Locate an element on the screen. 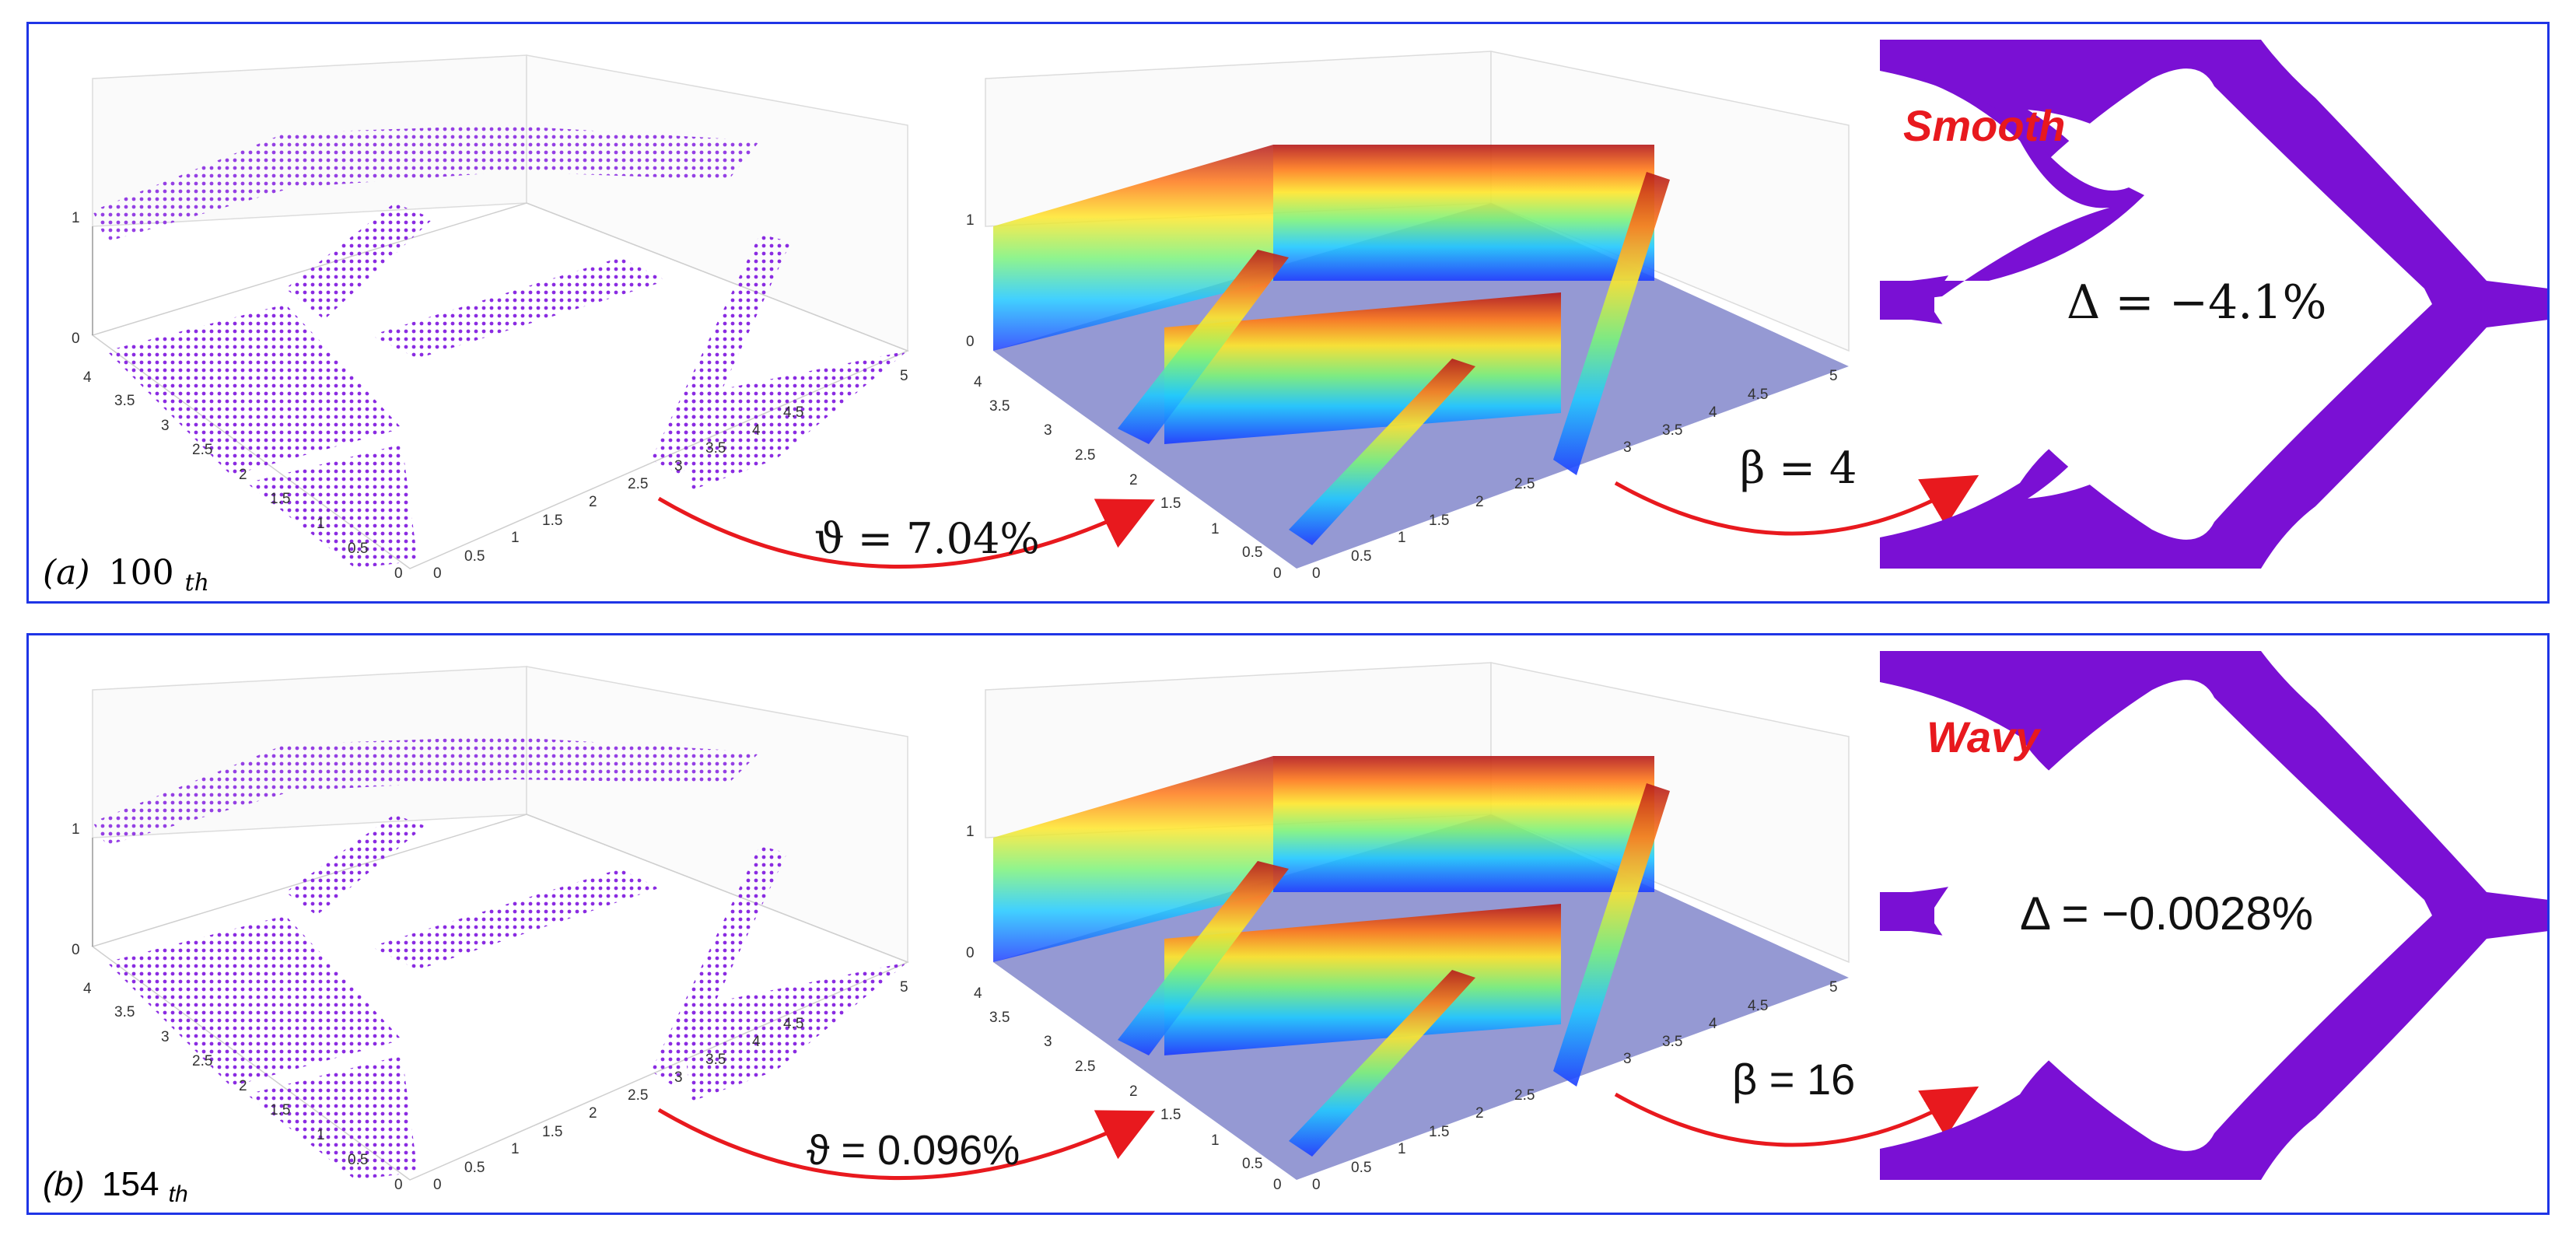 This screenshot has height=1246, width=2576. arrow-theta is located at coordinates (906, 533).